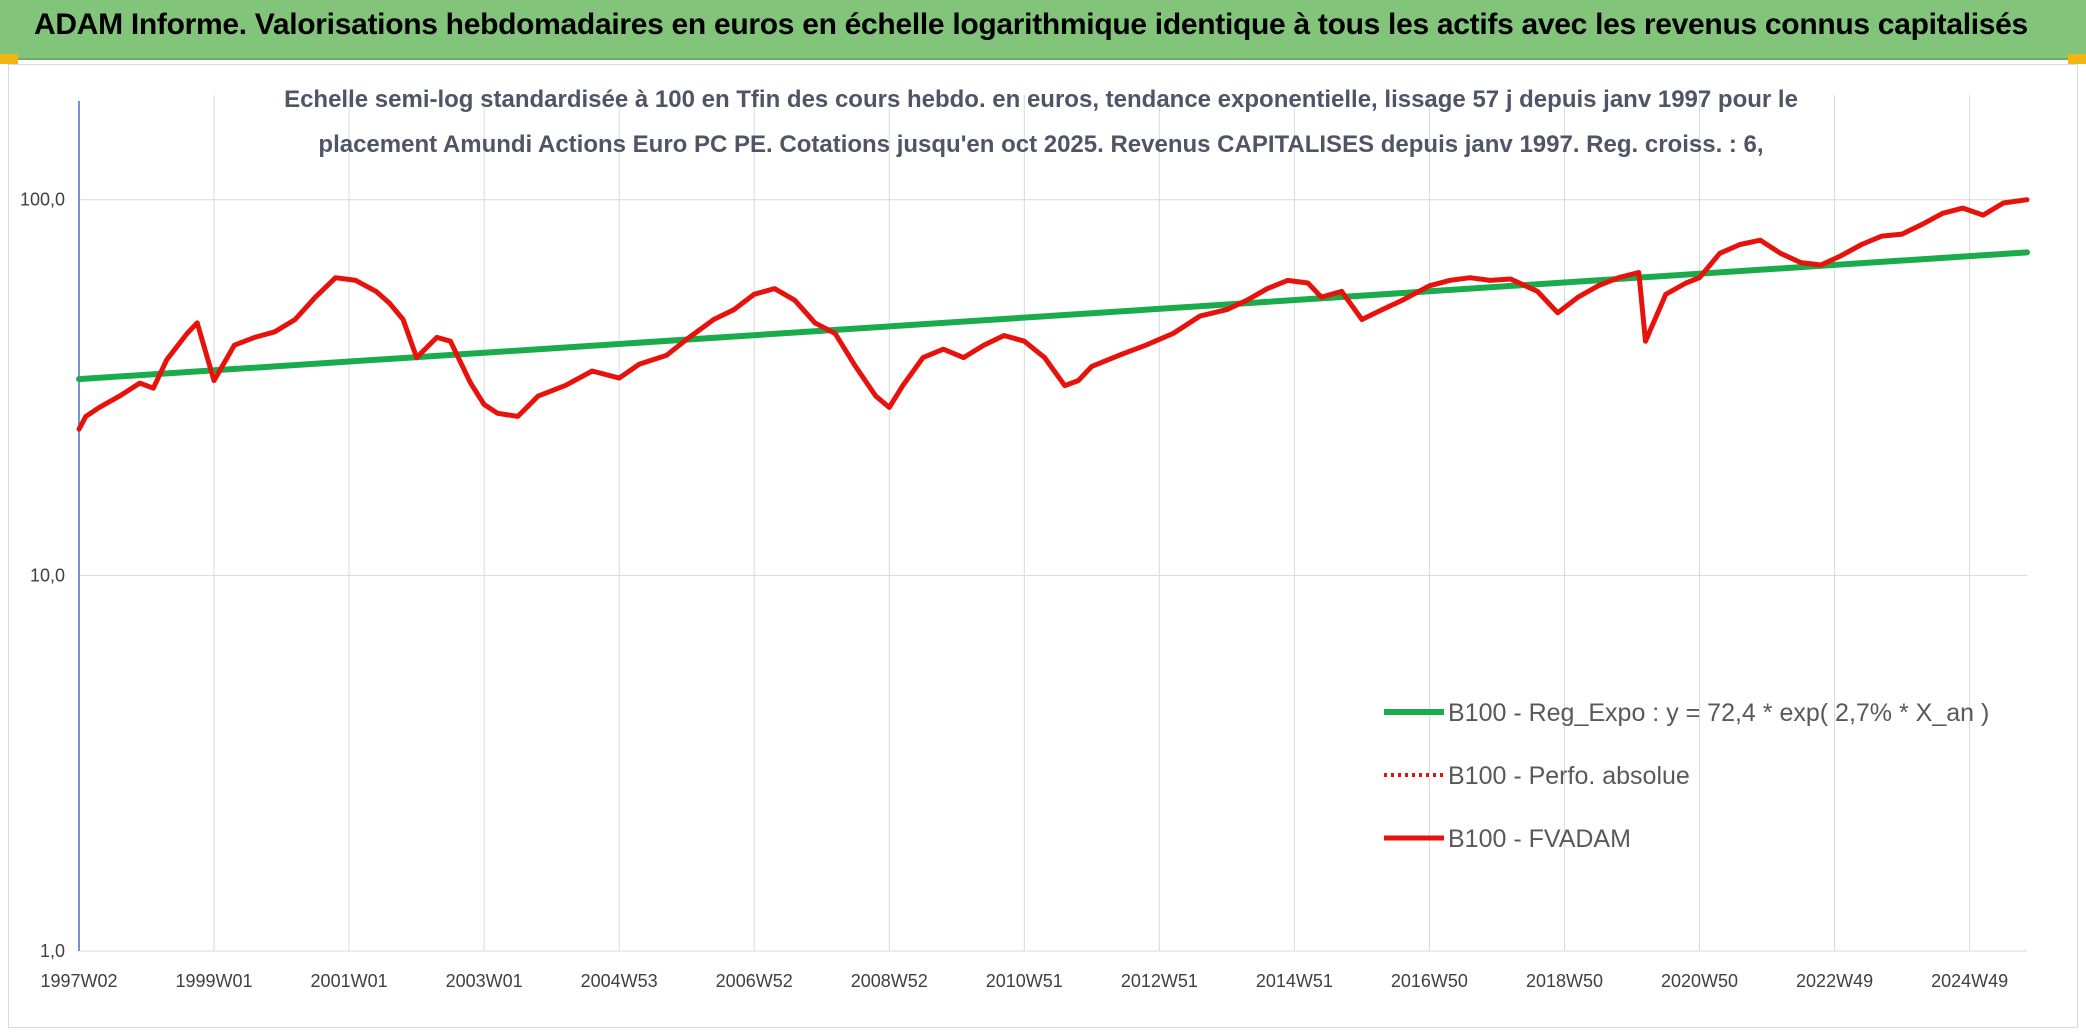 This screenshot has height=1033, width=2086. Describe the element at coordinates (1969, 981) in the screenshot. I see `x-tick-label: 2024W49` at that location.